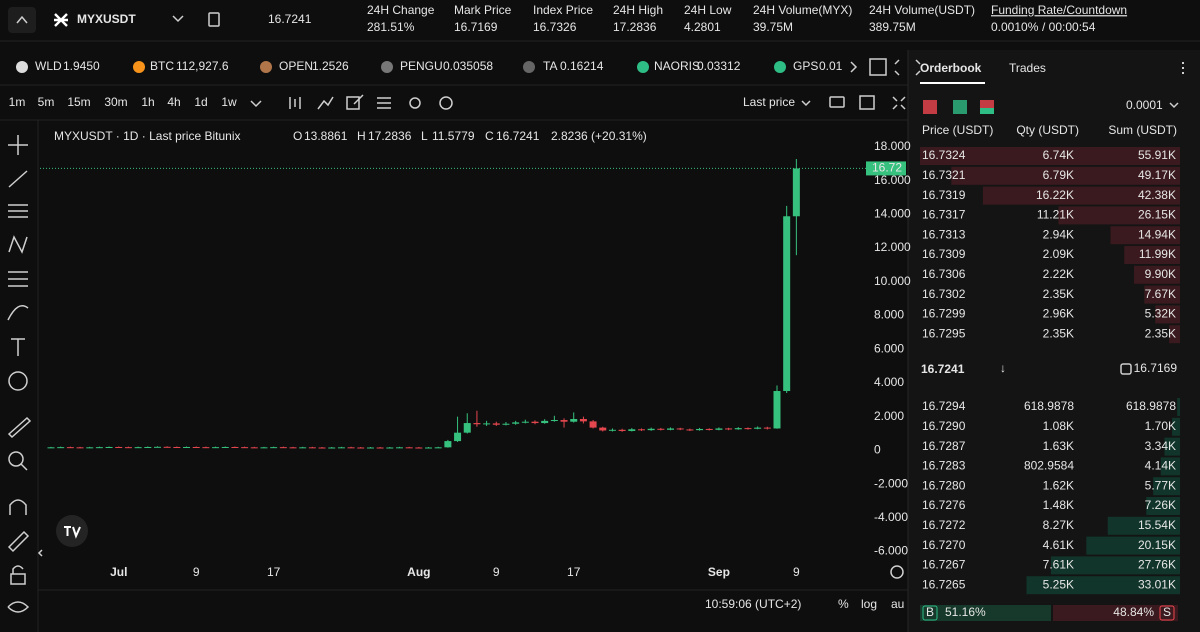 The width and height of the screenshot is (1200, 632). Describe the element at coordinates (867, 102) in the screenshot. I see `chart-side-icons` at that location.